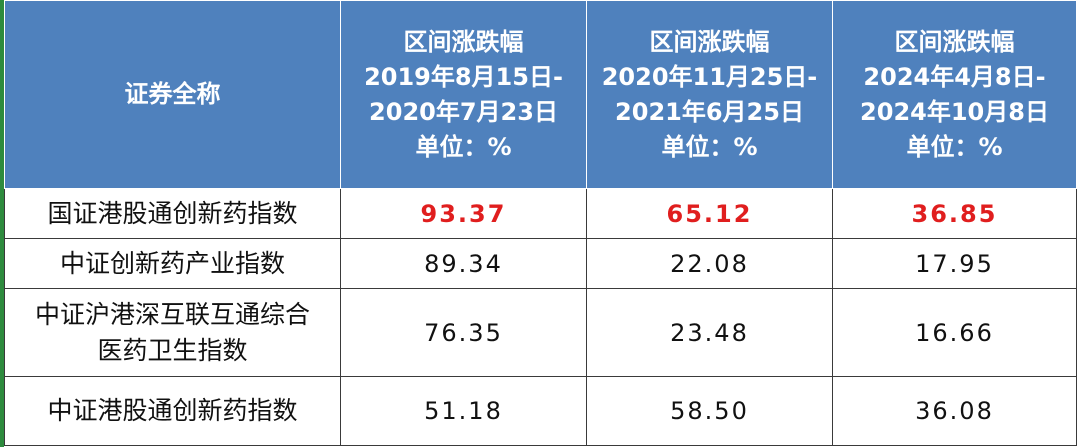 Image resolution: width=1080 pixels, height=447 pixels. I want to click on period-1-title: 区间涨跌幅, so click(463, 41).